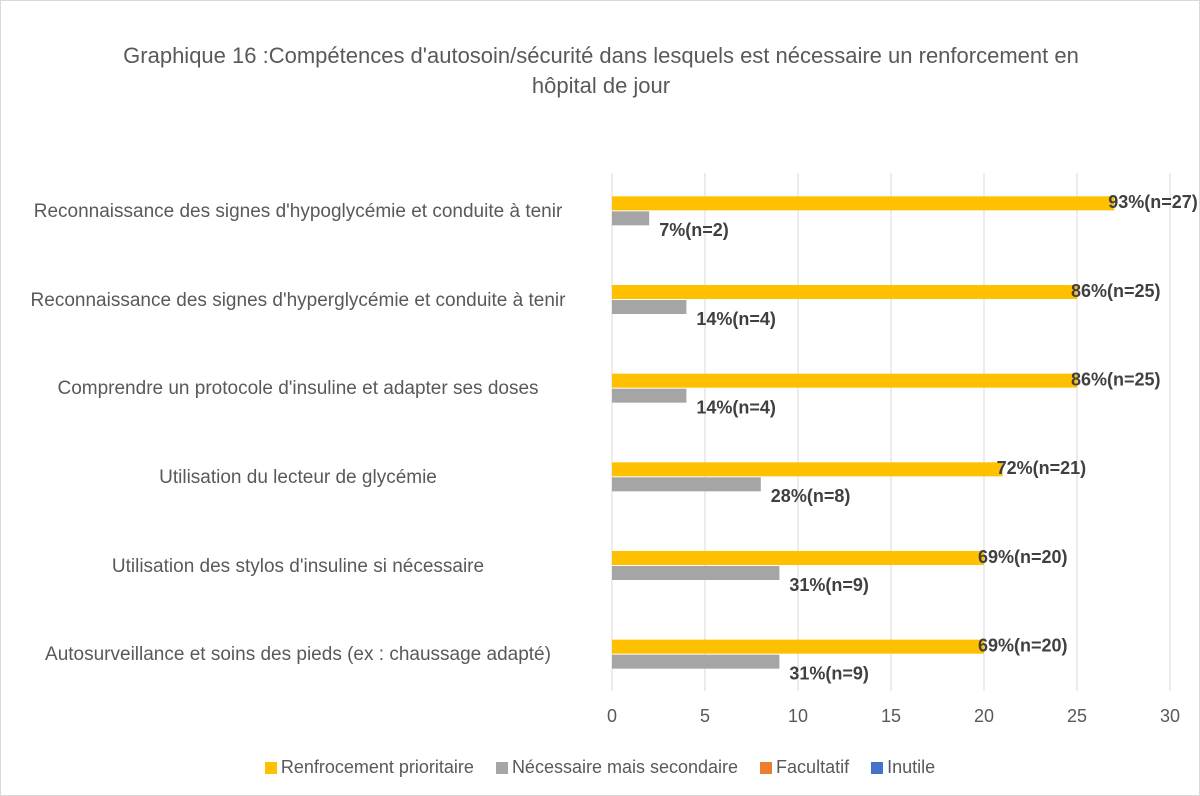 The height and width of the screenshot is (796, 1200). What do you see at coordinates (1077, 716) in the screenshot?
I see `x-tick-label: 25` at bounding box center [1077, 716].